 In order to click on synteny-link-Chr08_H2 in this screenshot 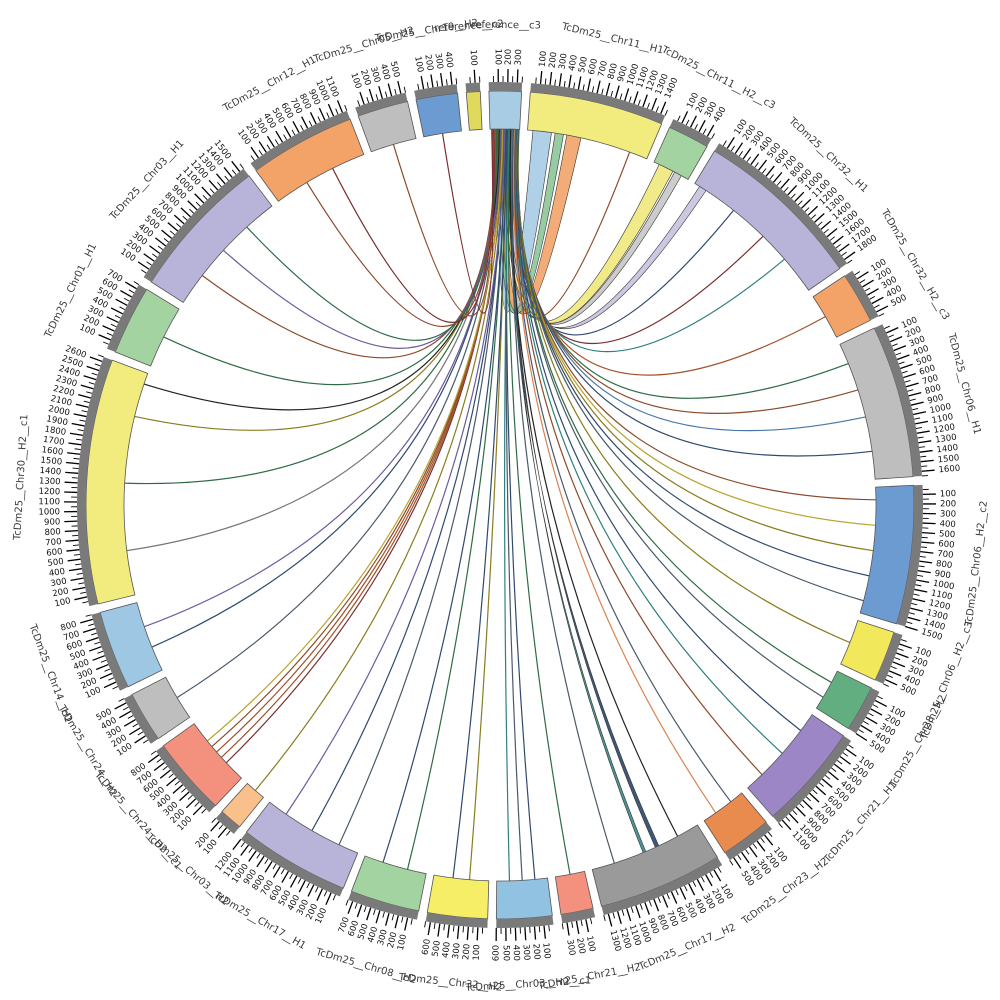, I will do `click(444, 496)`.